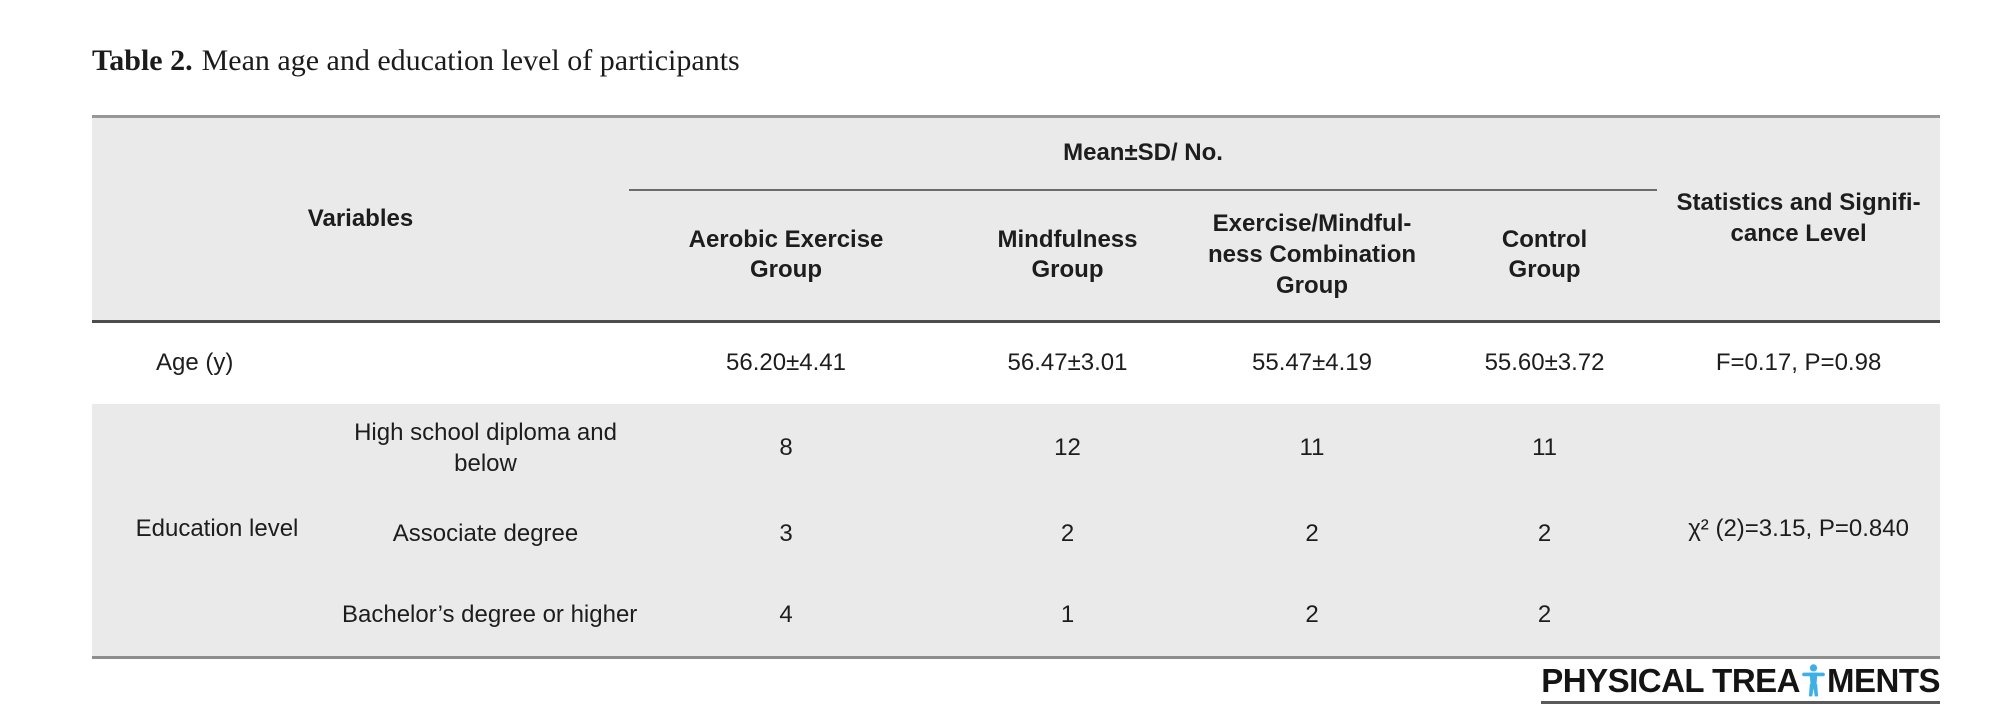  I want to click on highschool-value-combination: 11, so click(1312, 448).